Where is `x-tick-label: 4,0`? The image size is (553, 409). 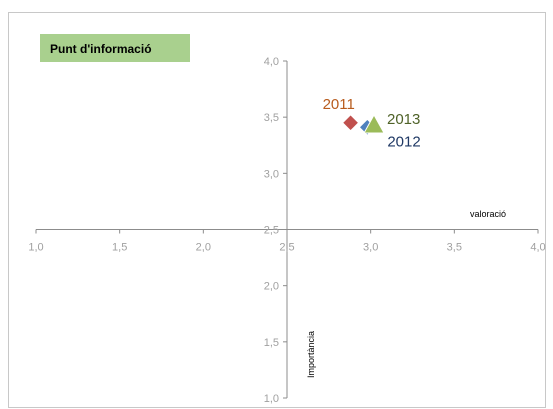
x-tick-label: 4,0 is located at coordinates (537, 248).